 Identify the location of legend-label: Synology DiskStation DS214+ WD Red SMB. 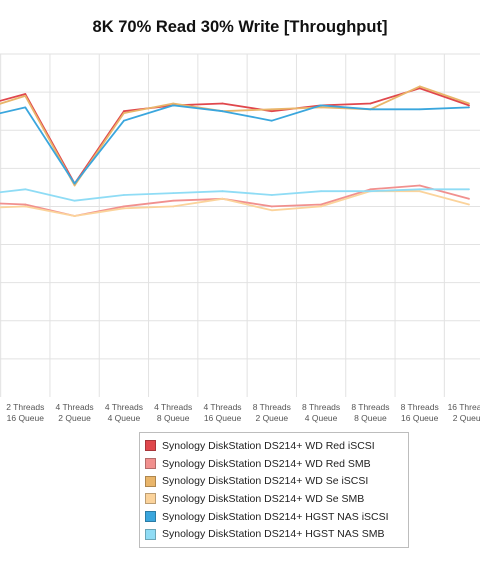
(266, 463).